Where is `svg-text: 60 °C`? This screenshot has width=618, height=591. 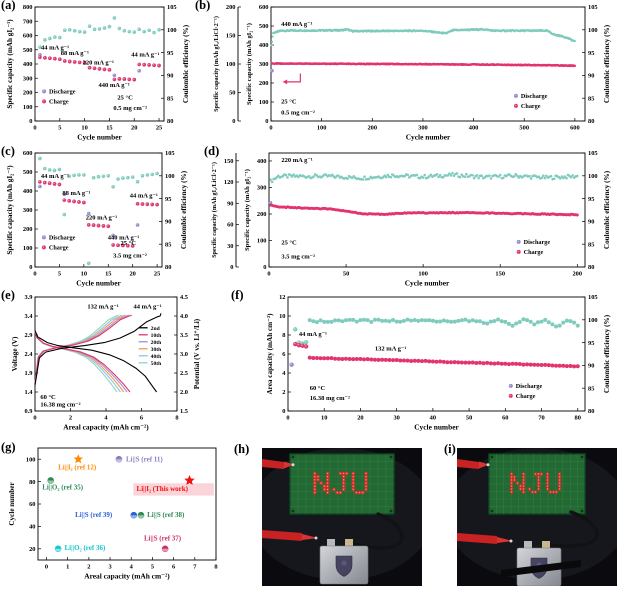 svg-text: 60 °C is located at coordinates (48, 397).